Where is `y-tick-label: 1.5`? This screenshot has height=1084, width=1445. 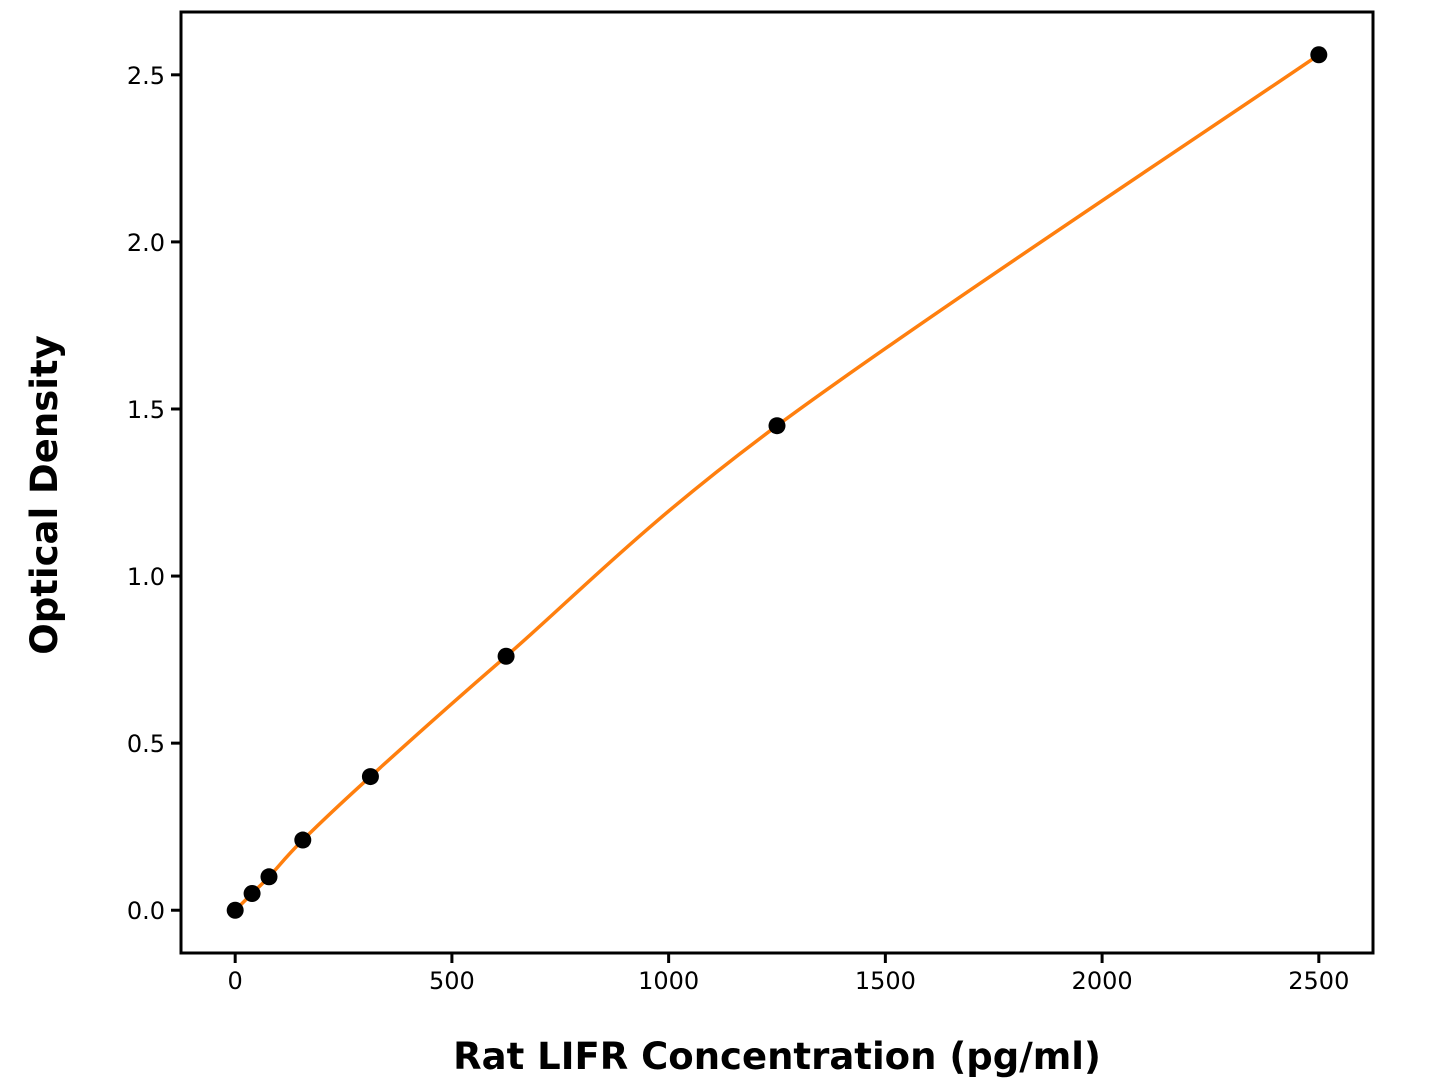 y-tick-label: 1.5 is located at coordinates (146, 410).